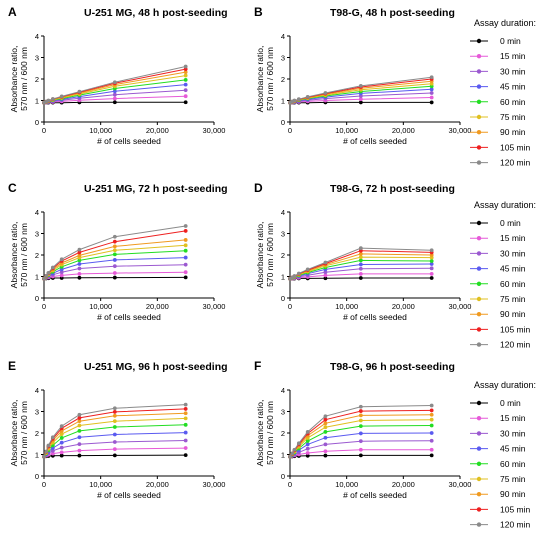 The image size is (550, 542). Describe the element at coordinates (392, 13) in the screenshot. I see `panel-title: T98-G, 48 h post-seeding` at that location.